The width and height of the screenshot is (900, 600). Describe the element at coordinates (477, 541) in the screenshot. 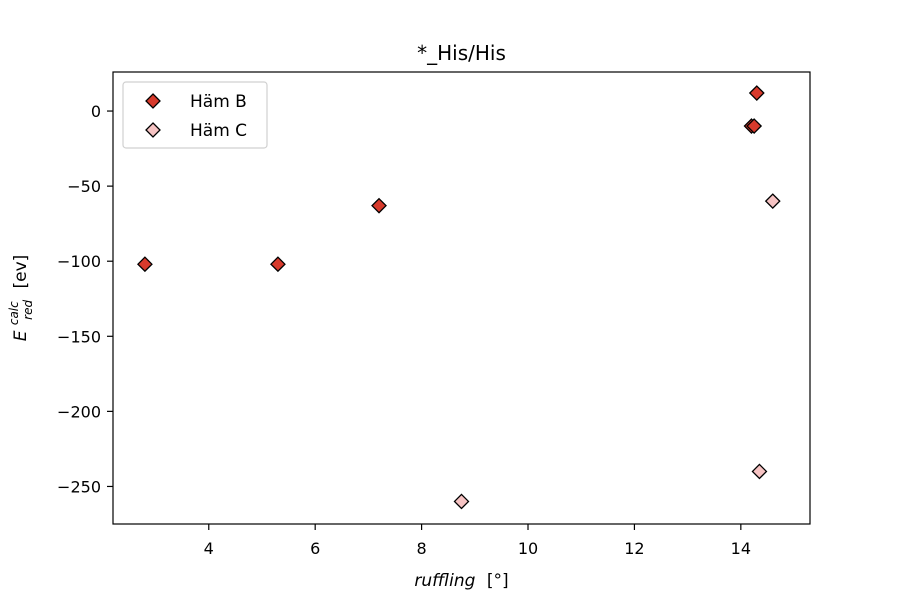

I see `x-axis: 4 6 8 10 12 14` at that location.